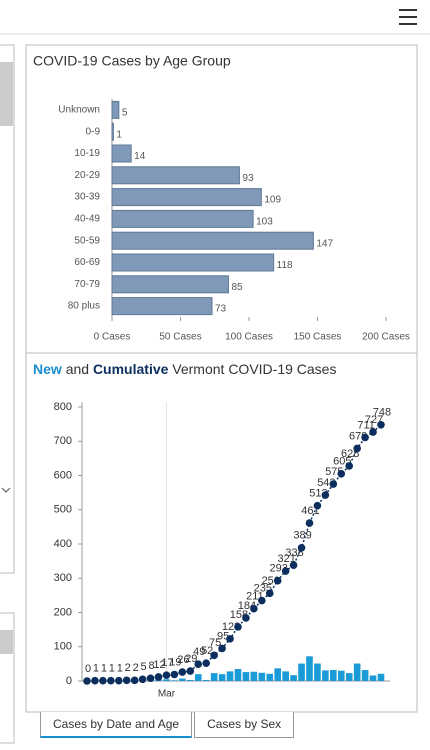  Describe the element at coordinates (77, 369) in the screenshot. I see `title-part: and` at that location.